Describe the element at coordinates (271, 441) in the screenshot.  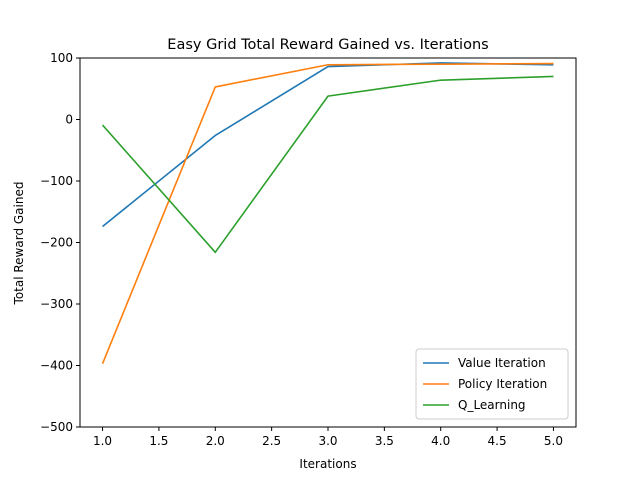
I see `x-tick-label: 2.5` at that location.